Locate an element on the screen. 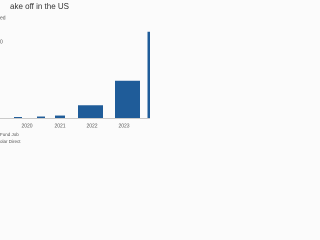 The image size is (320, 240). axis-fragment: 0 is located at coordinates (1, 42).